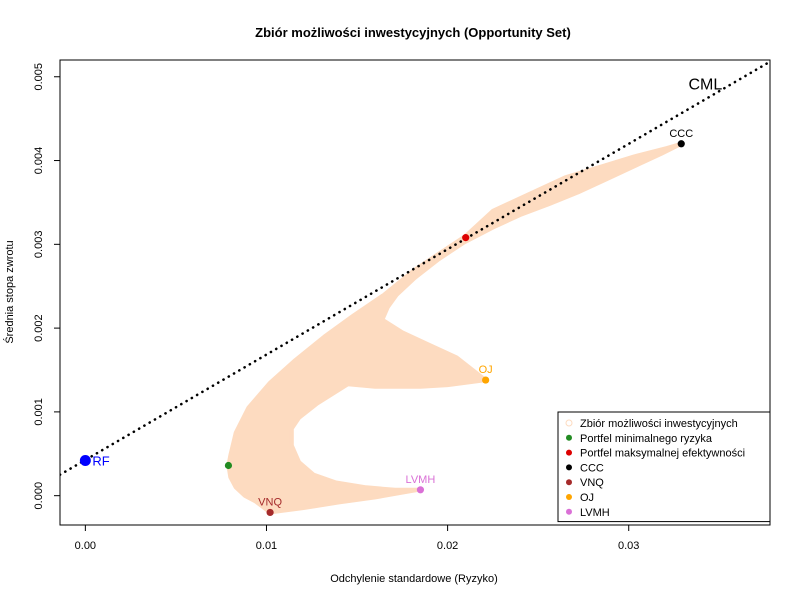  Describe the element at coordinates (466, 238) in the screenshot. I see `point-portfel-maksymalnej-efektywno-ci` at that location.